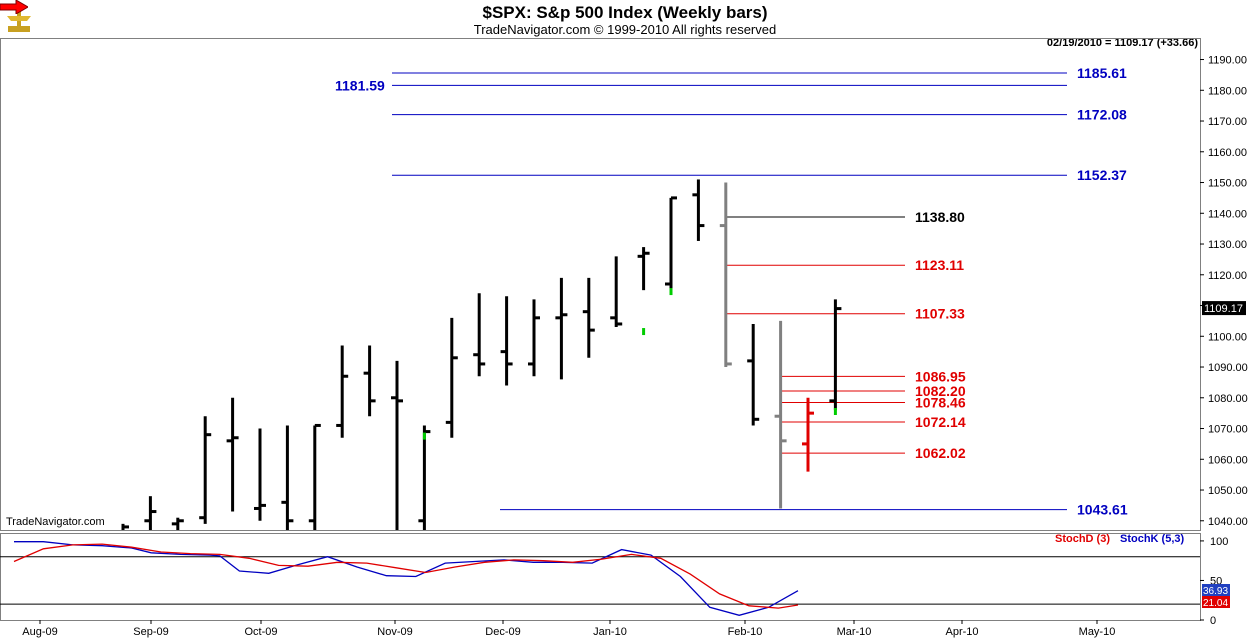  I want to click on x-tick-label: Oct-09, so click(260, 632).